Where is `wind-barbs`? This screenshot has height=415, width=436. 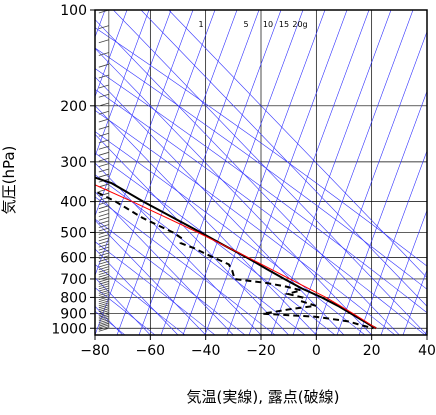 wind-barbs is located at coordinates (104, 170).